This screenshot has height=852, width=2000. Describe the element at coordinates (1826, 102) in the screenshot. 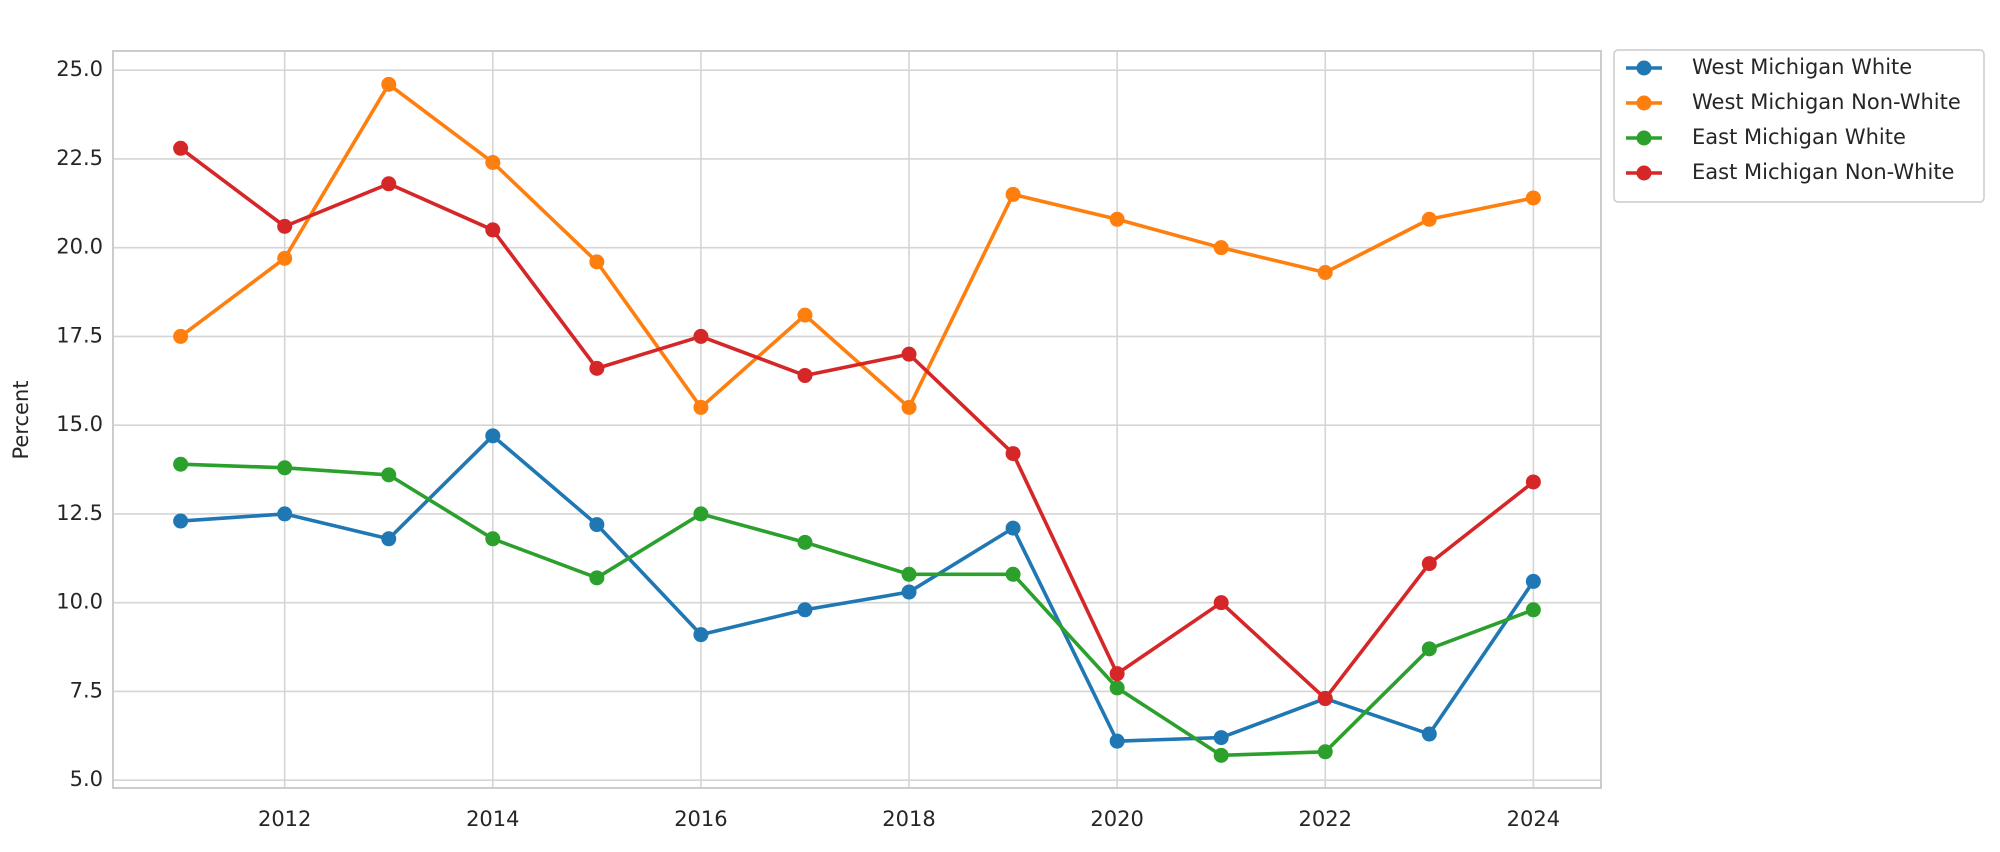

I see `legend-label: West Michigan Non-White` at that location.